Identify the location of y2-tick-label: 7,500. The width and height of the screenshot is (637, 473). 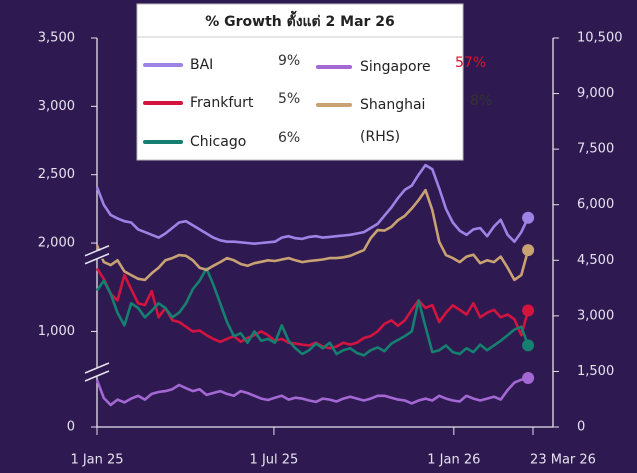
(595, 149).